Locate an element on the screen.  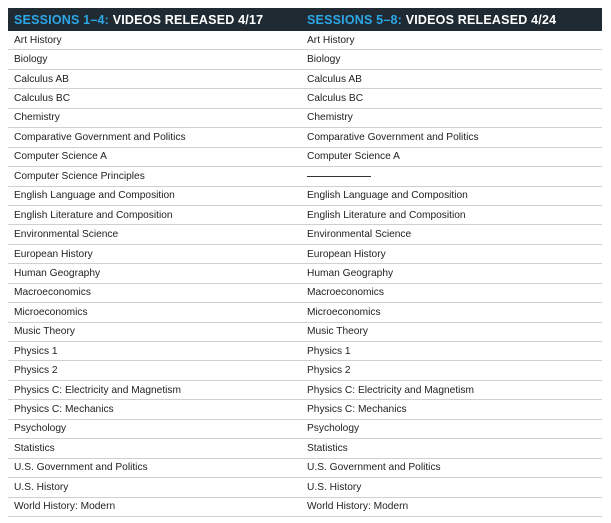
subject-cell-sessions-1-4: Comparative Government and Politics is located at coordinates (100, 137).